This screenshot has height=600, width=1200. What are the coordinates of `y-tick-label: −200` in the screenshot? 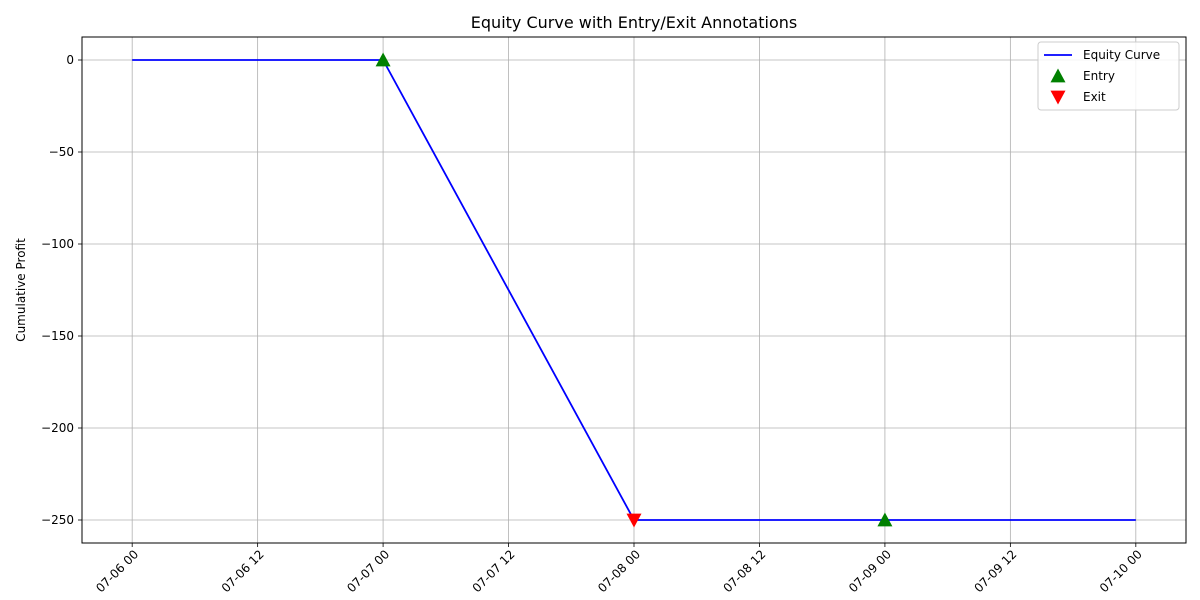 It's located at (57, 428).